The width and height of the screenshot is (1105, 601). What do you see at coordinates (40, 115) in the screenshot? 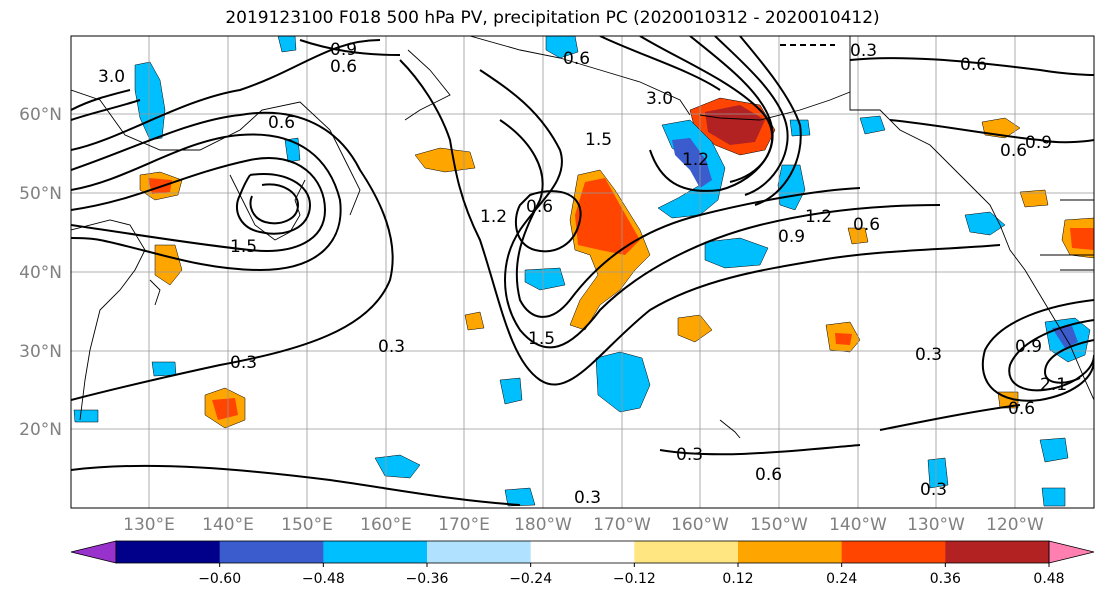
I see `lat-label: 60°N` at bounding box center [40, 115].